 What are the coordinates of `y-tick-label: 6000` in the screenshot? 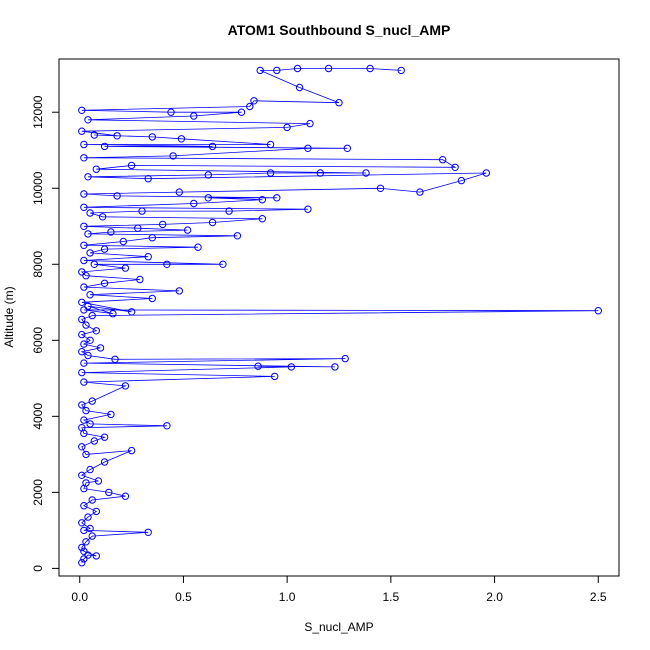 It's located at (38, 340).